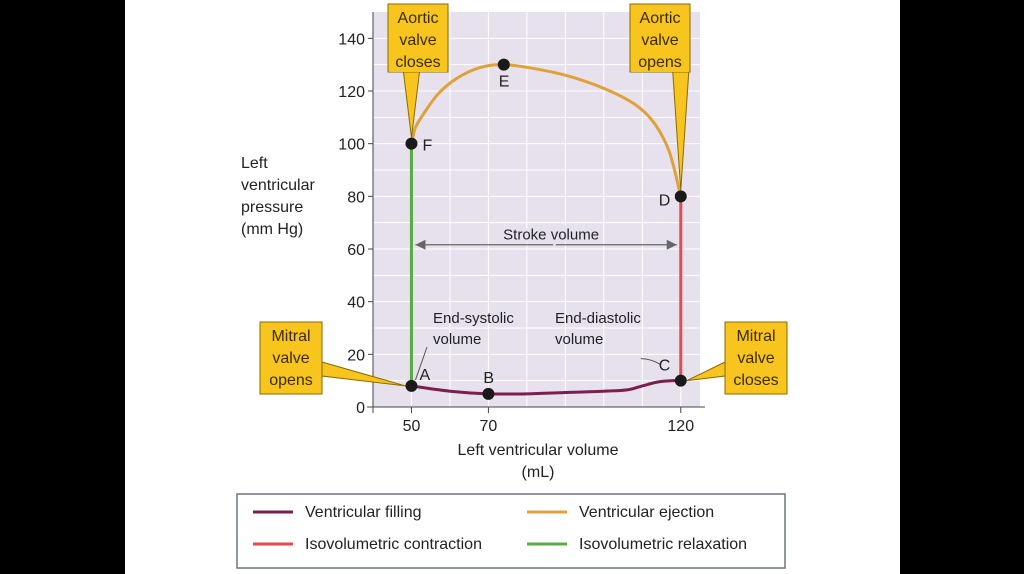  What do you see at coordinates (473, 318) in the screenshot?
I see `end-systolic-label-line: End-systolic` at bounding box center [473, 318].